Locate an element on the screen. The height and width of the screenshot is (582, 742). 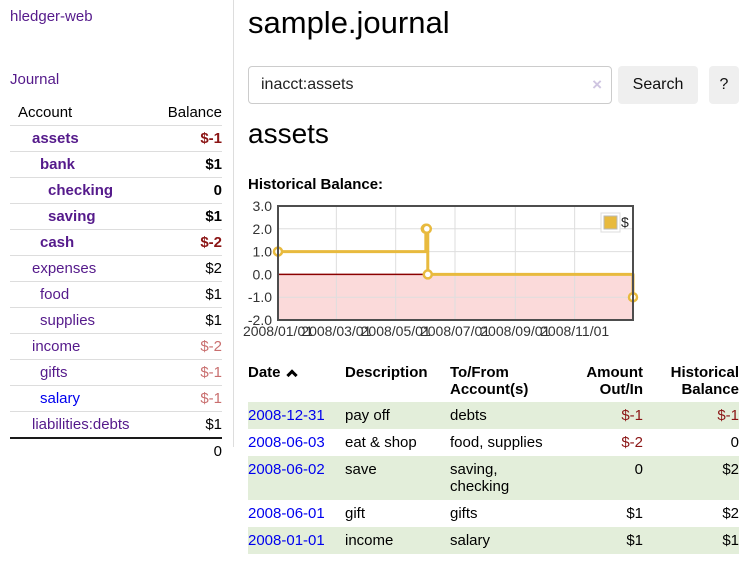
legend-label: $ is located at coordinates (625, 222).